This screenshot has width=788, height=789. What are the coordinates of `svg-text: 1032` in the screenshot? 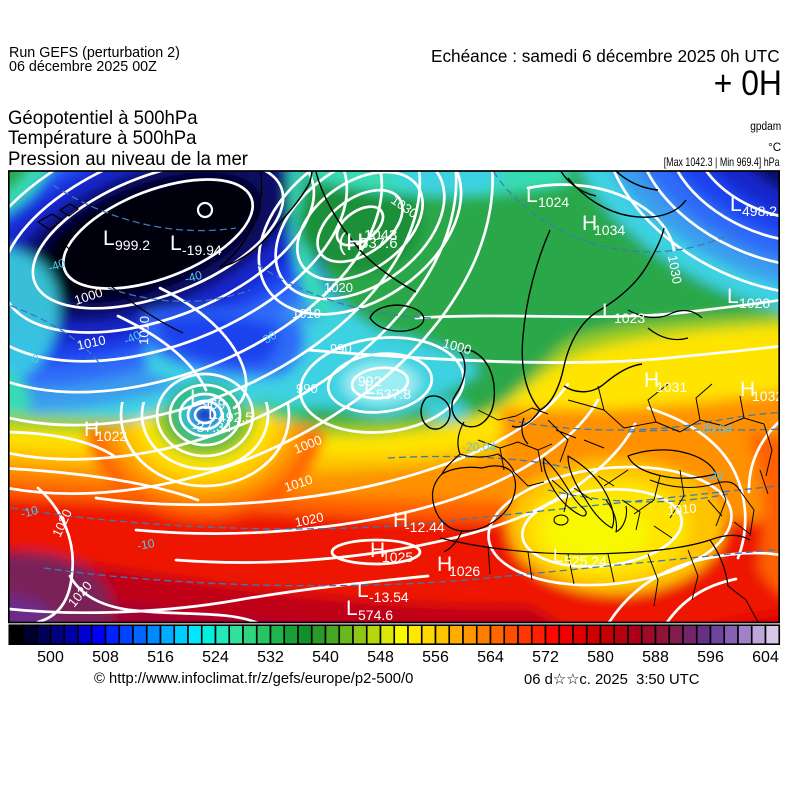 It's located at (766, 396).